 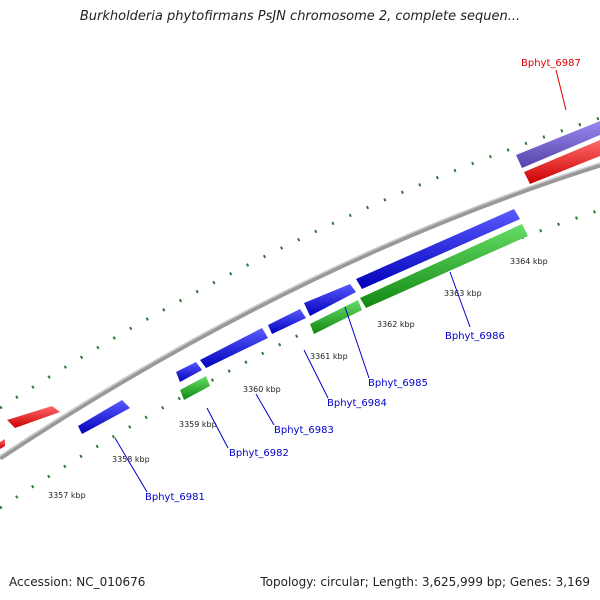 What do you see at coordinates (198, 424) in the screenshot?
I see `tick-label: 3359 kbp` at bounding box center [198, 424].